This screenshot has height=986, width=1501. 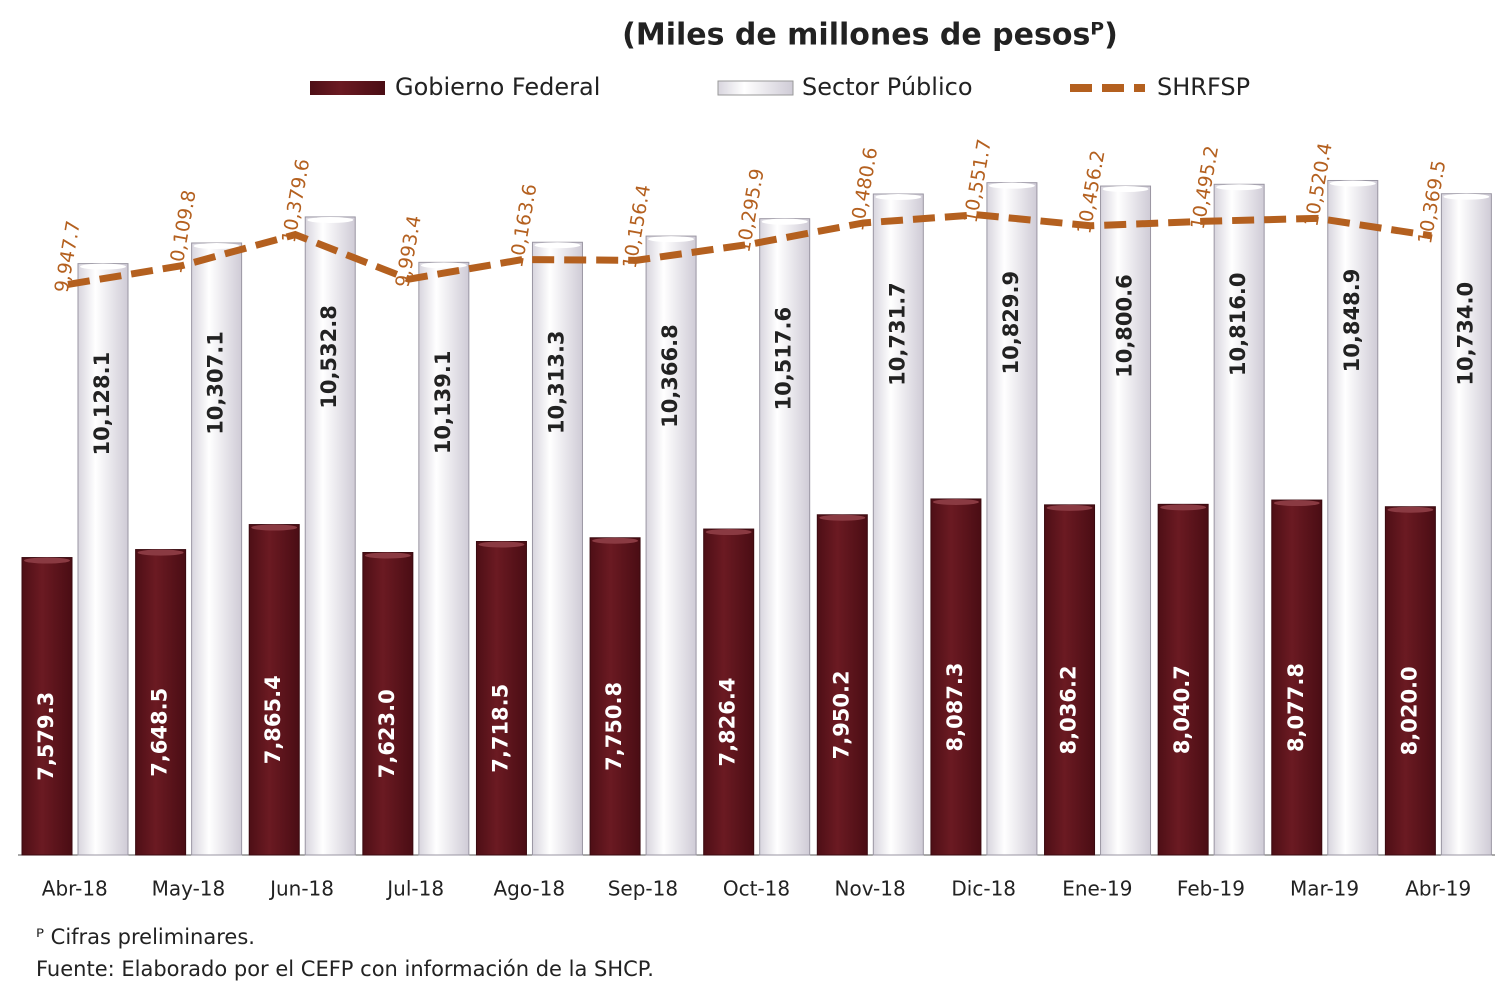 I want to click on data-label: 8,020.0, so click(x=1409, y=710).